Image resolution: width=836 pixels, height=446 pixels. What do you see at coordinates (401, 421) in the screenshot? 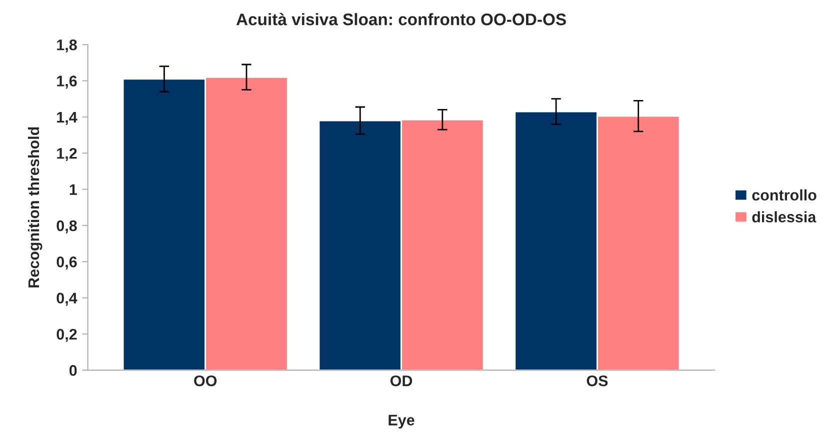
I see `x-axis-title: Eye` at bounding box center [401, 421].